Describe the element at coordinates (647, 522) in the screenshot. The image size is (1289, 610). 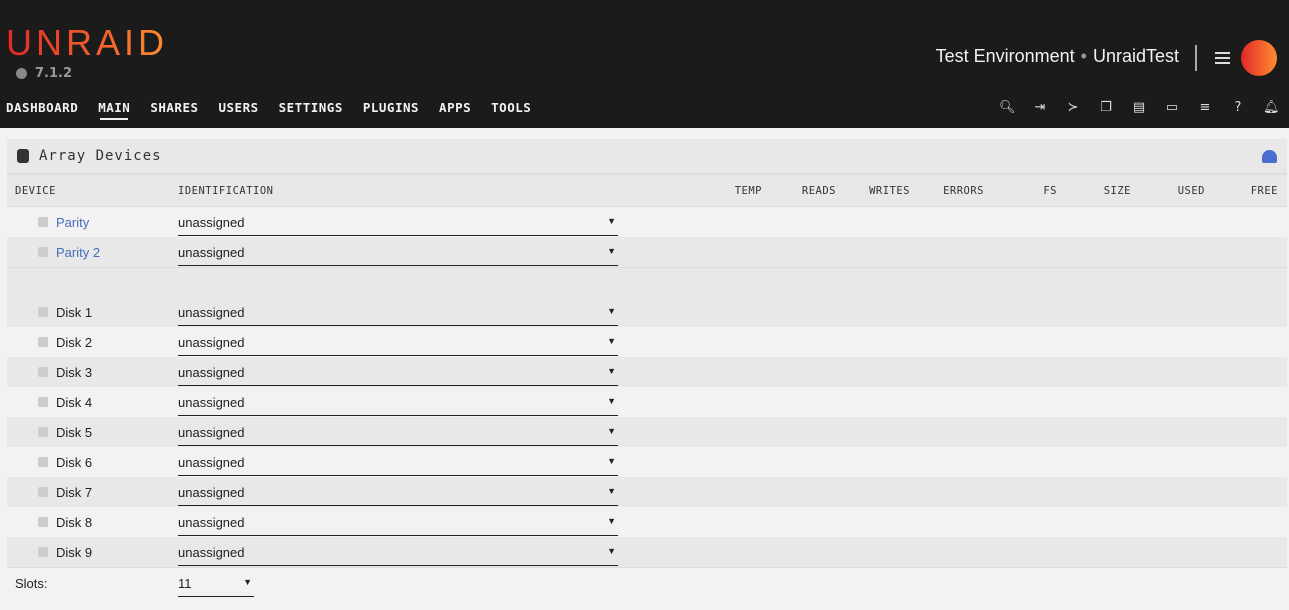
I see `device-row: Disk 8 unassigned ▼` at that location.